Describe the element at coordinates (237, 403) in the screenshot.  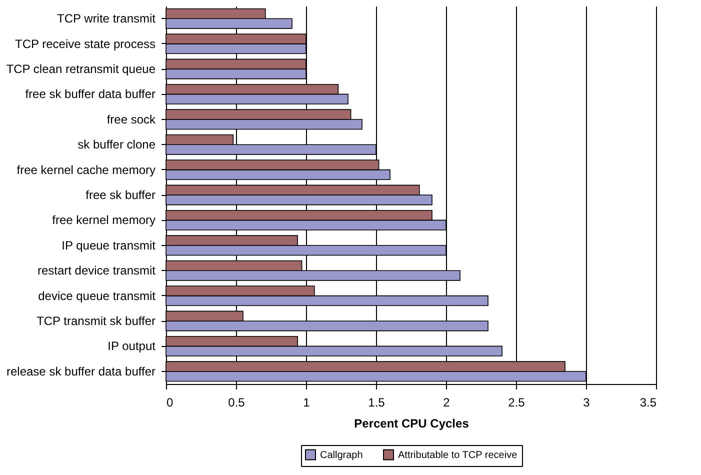
I see `x-tick-label: 0.5` at that location.